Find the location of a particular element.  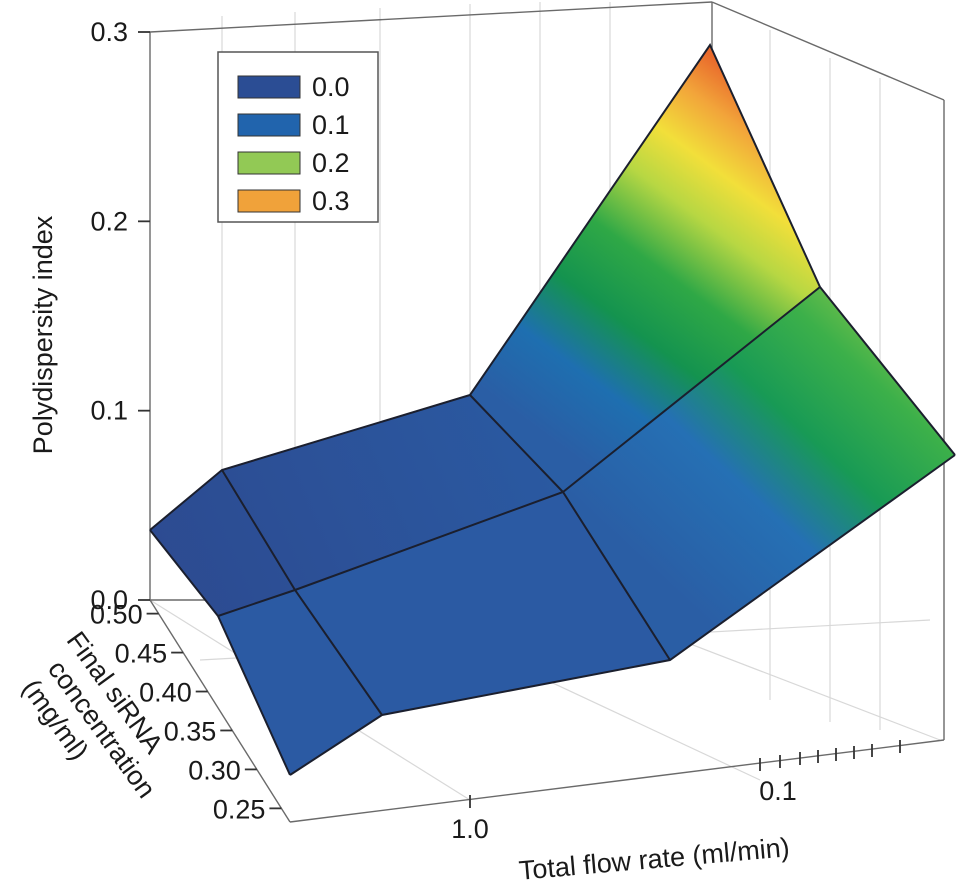

flow-rate-axis-title: Total flow rate (ml/min) is located at coordinates (654, 859).